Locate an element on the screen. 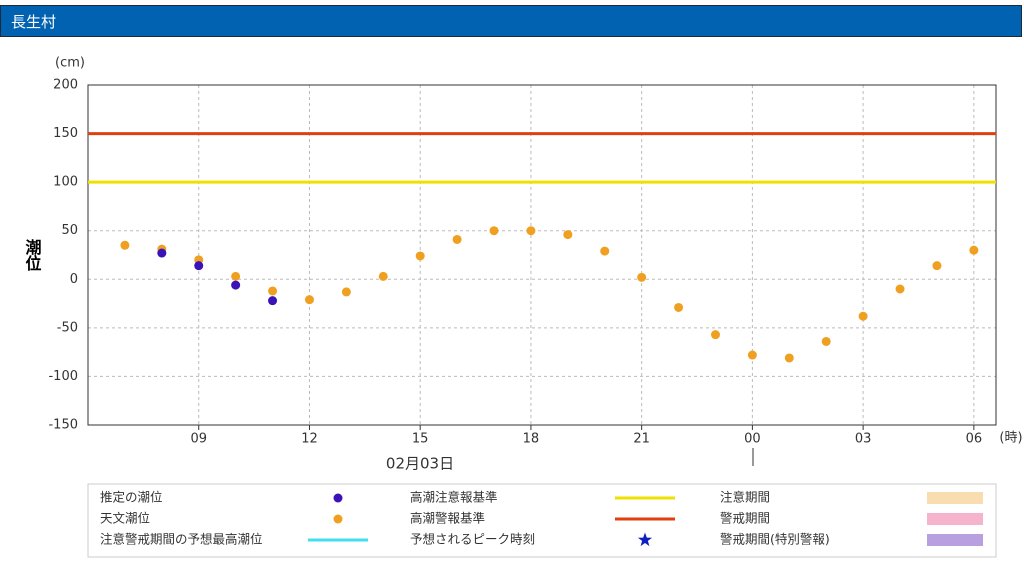  legend-box is located at coordinates (542, 520).